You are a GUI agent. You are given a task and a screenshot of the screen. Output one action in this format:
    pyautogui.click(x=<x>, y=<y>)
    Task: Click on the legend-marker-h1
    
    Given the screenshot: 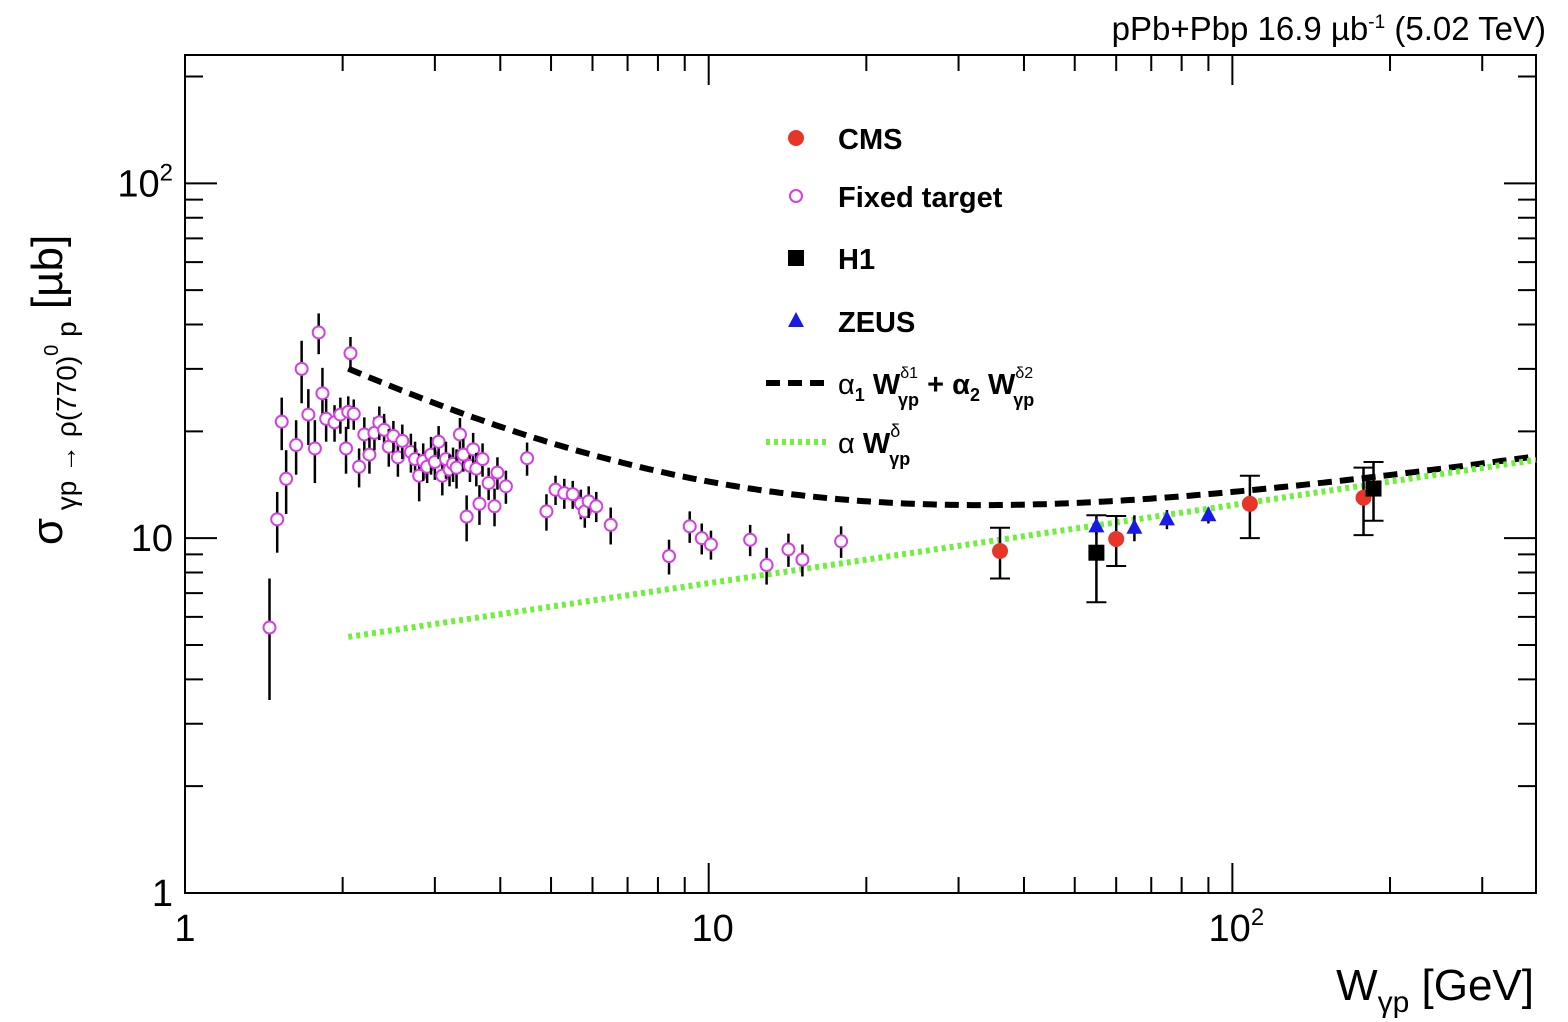 What is the action you would take?
    pyautogui.click(x=796, y=258)
    